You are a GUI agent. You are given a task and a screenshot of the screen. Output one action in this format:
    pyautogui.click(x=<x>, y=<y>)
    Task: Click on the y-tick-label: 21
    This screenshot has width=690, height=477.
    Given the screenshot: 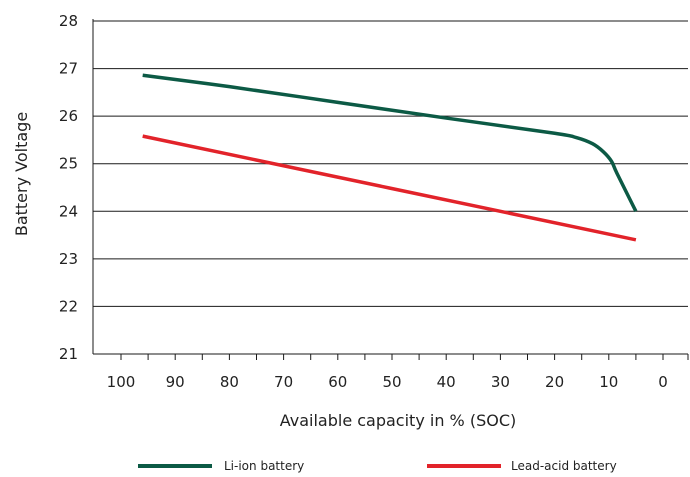 What is the action you would take?
    pyautogui.click(x=68, y=354)
    